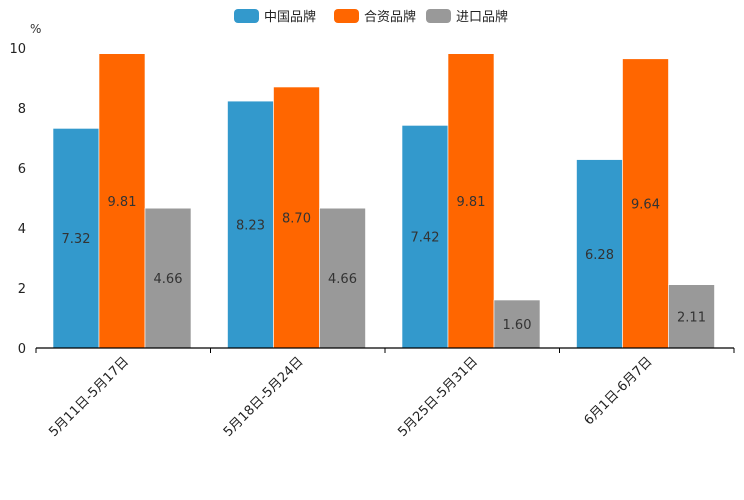 This screenshot has width=744, height=500. I want to click on x-tick-label: 6月1日-6月7日, so click(618, 391).